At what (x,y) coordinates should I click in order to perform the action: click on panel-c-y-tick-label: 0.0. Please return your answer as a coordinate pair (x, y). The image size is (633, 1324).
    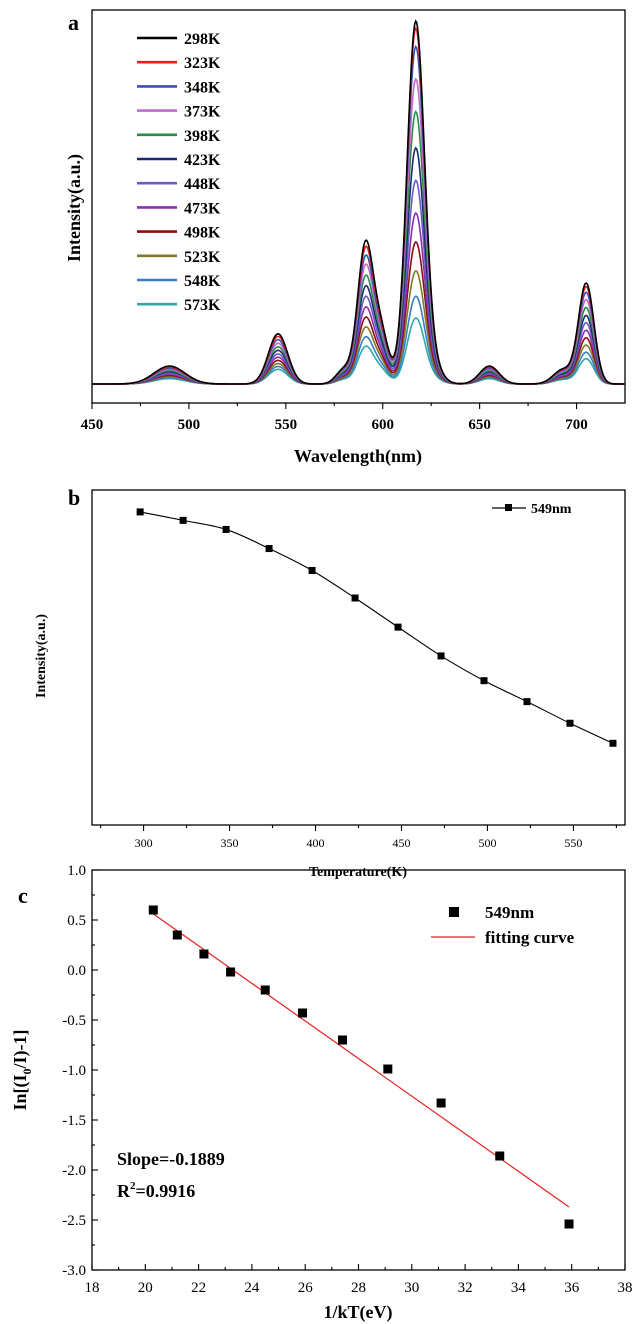
    Looking at the image, I should click on (76, 971).